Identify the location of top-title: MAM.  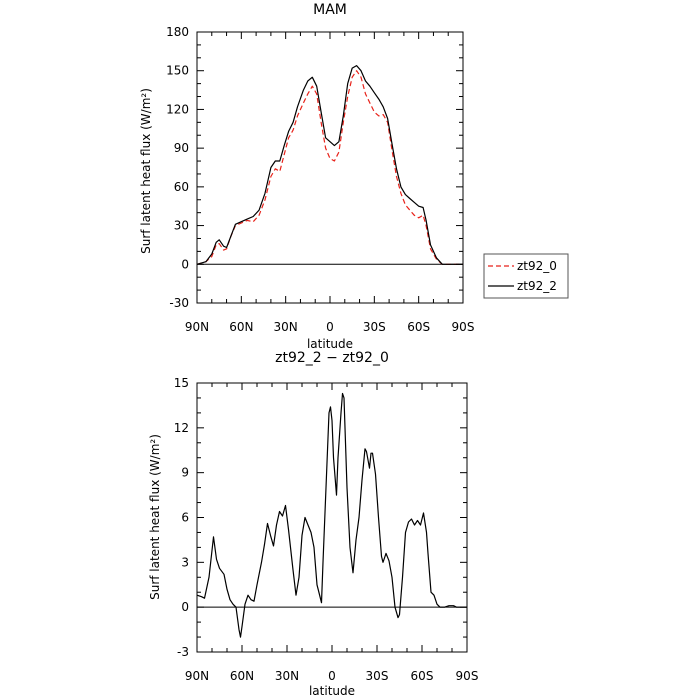
(330, 10).